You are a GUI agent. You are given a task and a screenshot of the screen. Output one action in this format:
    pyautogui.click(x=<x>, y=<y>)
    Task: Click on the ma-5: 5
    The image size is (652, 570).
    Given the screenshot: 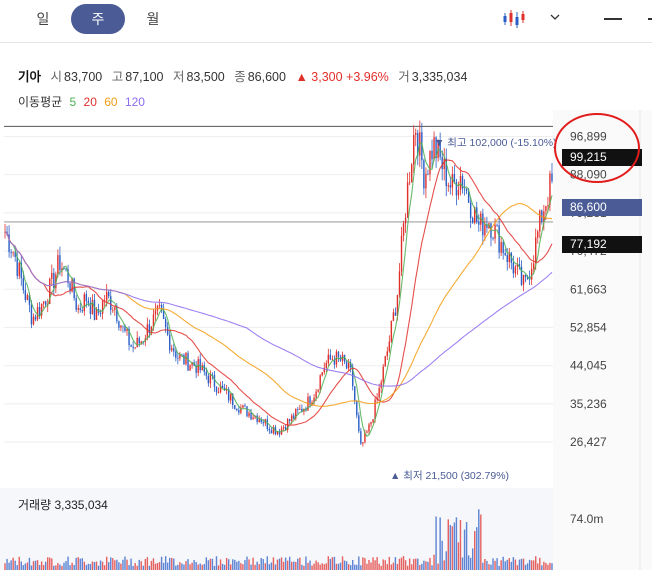 What is the action you would take?
    pyautogui.click(x=73, y=102)
    